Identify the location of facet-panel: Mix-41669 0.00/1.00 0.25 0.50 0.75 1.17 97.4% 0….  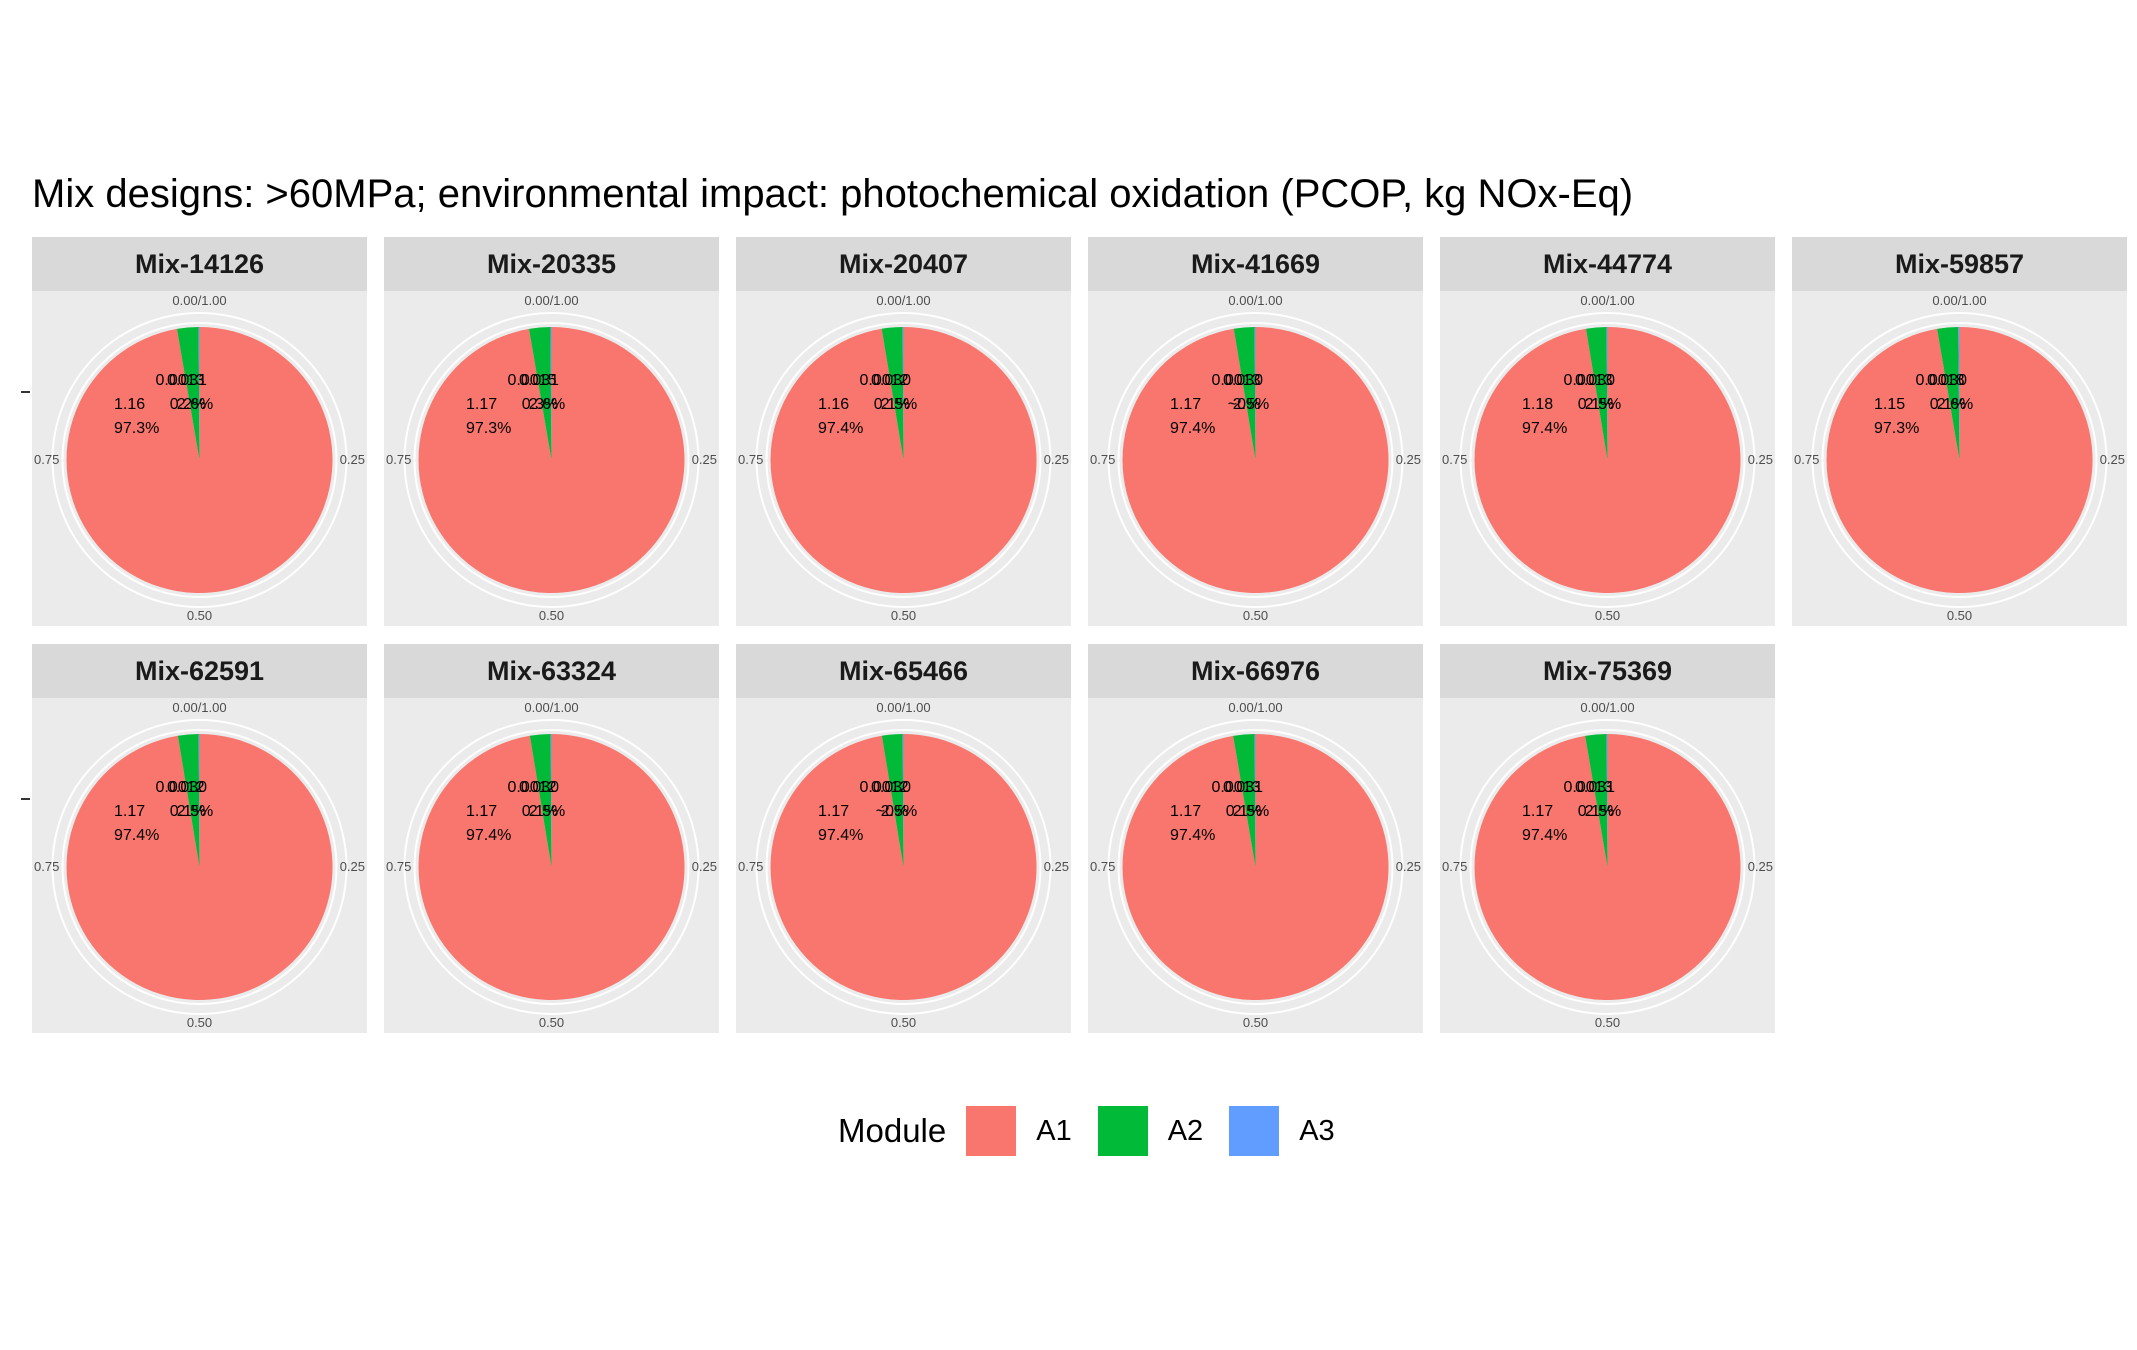
(1255, 431).